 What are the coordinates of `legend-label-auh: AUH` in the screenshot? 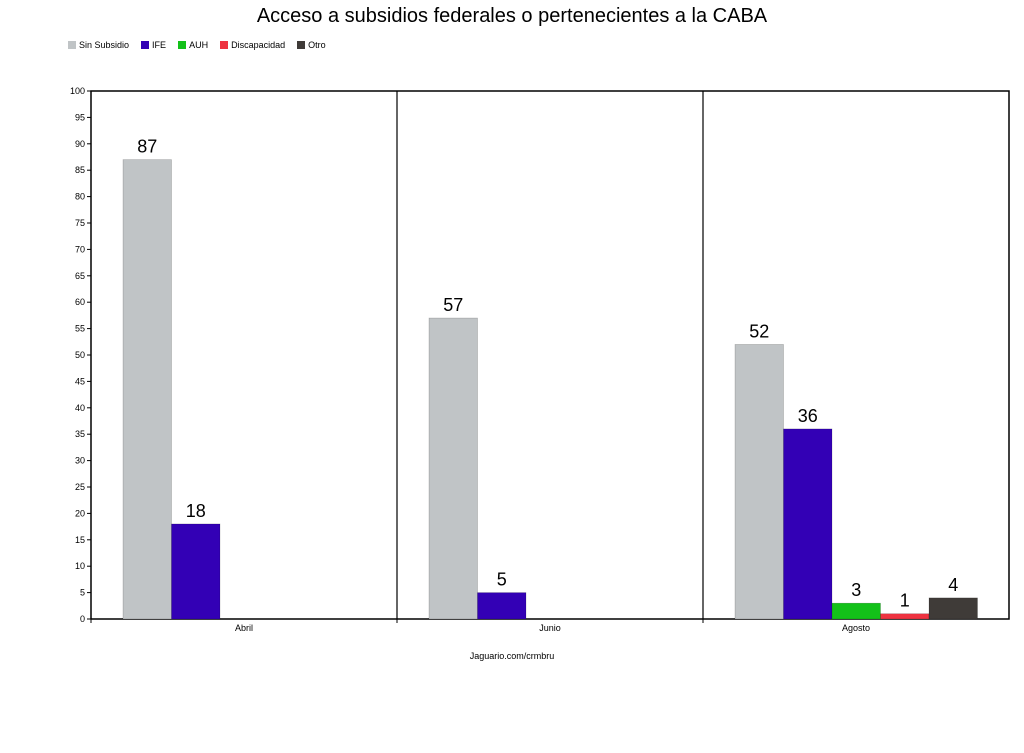 It's located at (199, 45).